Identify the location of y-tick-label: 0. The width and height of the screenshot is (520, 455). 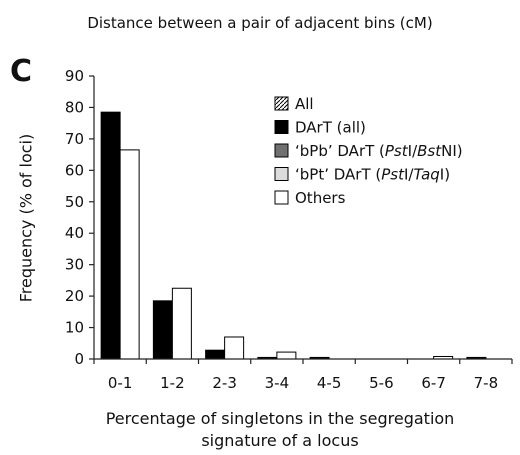
(79, 359).